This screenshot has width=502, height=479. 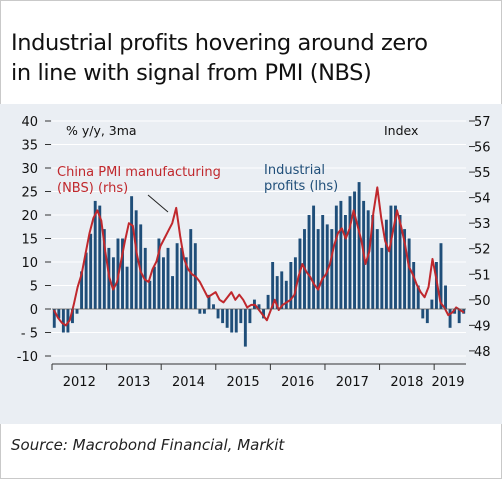 I want to click on y-right-tick-label: 54, so click(x=482, y=199).